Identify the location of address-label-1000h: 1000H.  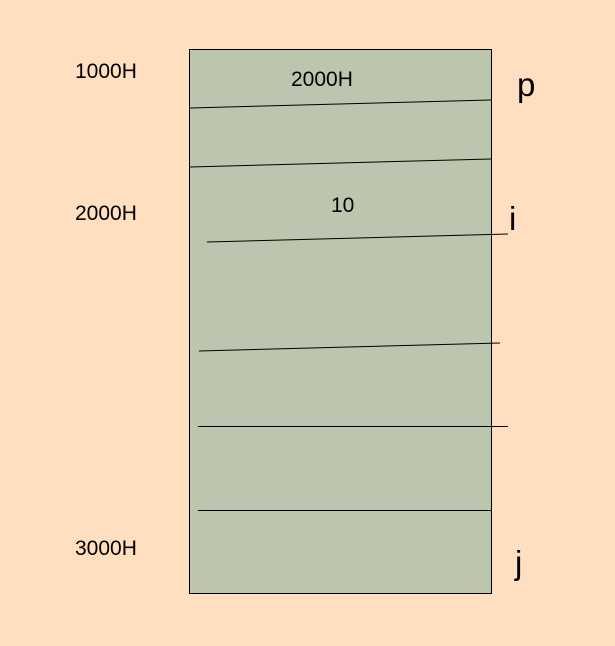
(106, 71).